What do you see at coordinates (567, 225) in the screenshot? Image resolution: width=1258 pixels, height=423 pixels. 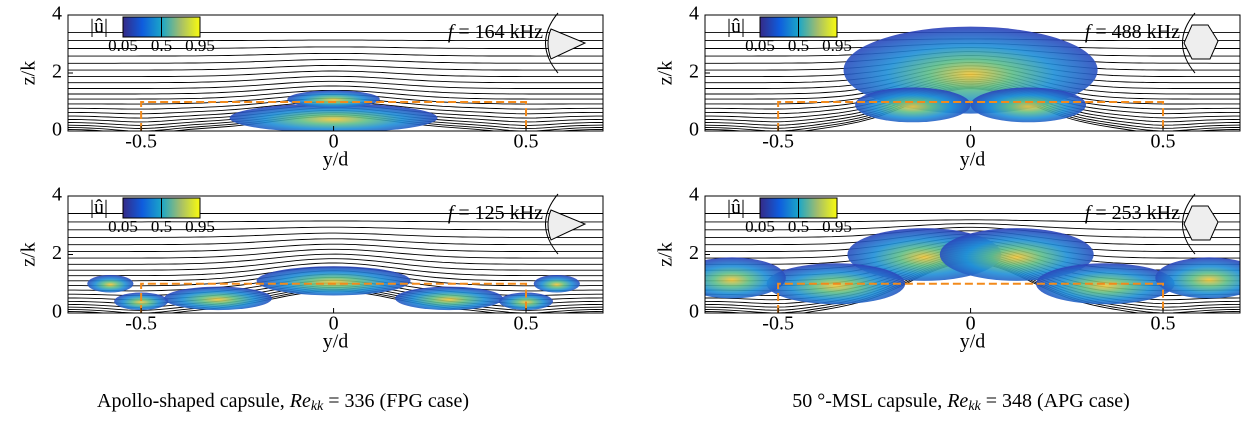 I see `capsule-shape` at bounding box center [567, 225].